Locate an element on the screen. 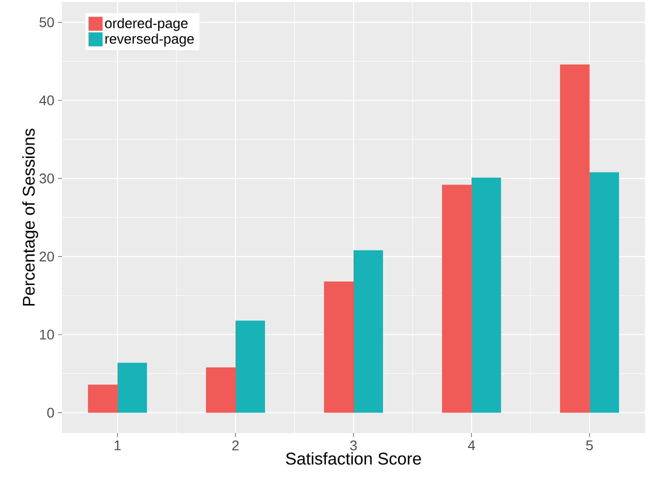 The height and width of the screenshot is (479, 654). x-tick-label: 1 is located at coordinates (117, 445).